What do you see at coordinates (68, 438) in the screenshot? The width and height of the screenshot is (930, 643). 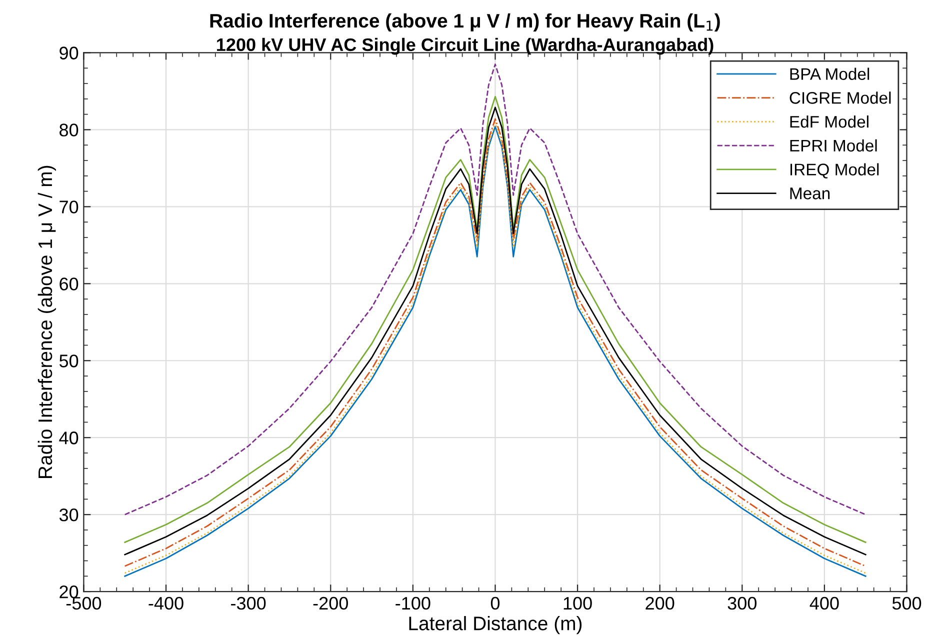 I see `y-tick-label: 40` at bounding box center [68, 438].